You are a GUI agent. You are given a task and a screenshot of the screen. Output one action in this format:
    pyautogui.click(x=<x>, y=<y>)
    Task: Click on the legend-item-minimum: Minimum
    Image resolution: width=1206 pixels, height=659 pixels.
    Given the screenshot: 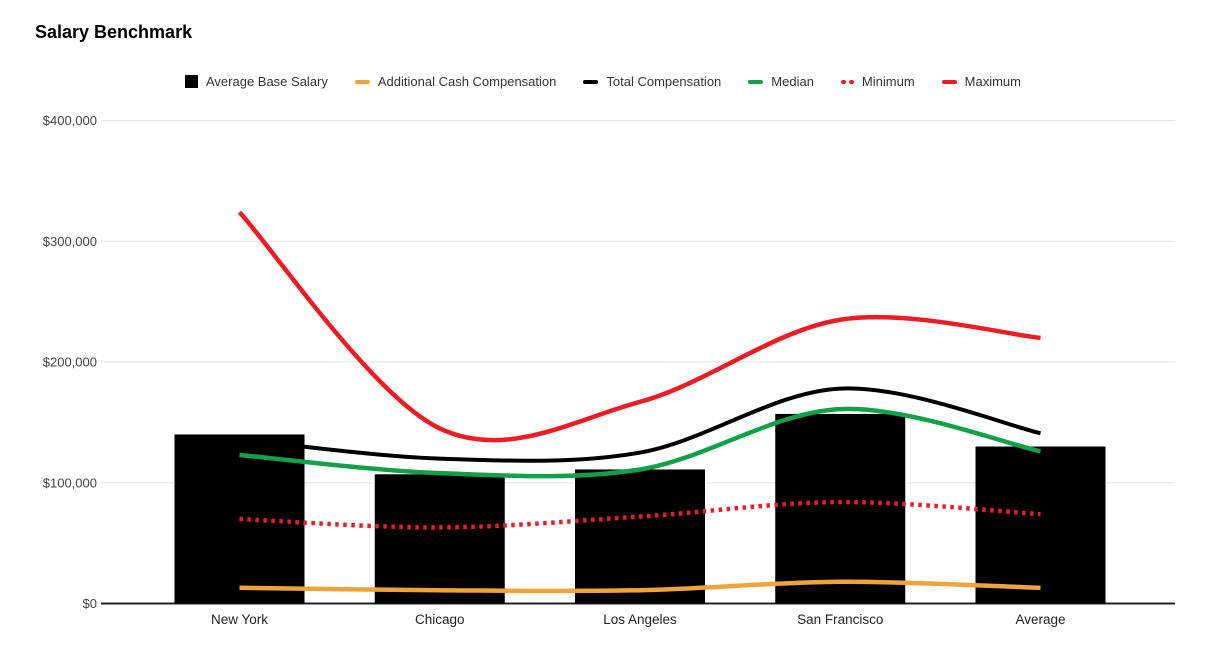 What is the action you would take?
    pyautogui.click(x=877, y=81)
    